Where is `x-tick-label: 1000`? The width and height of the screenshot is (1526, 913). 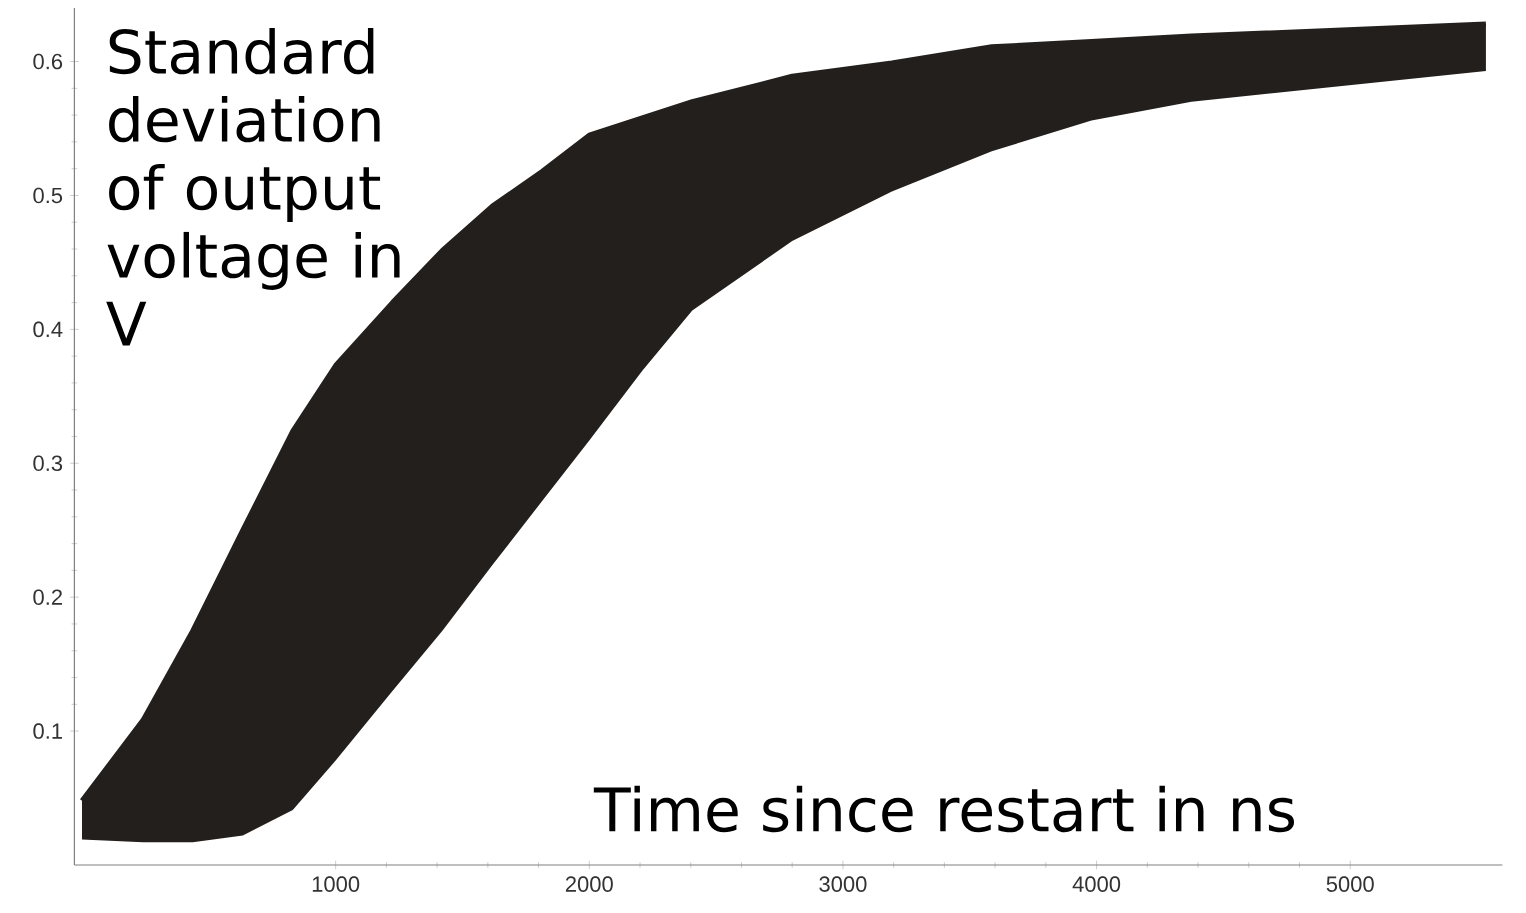
x-tick-label: 1000 is located at coordinates (336, 884).